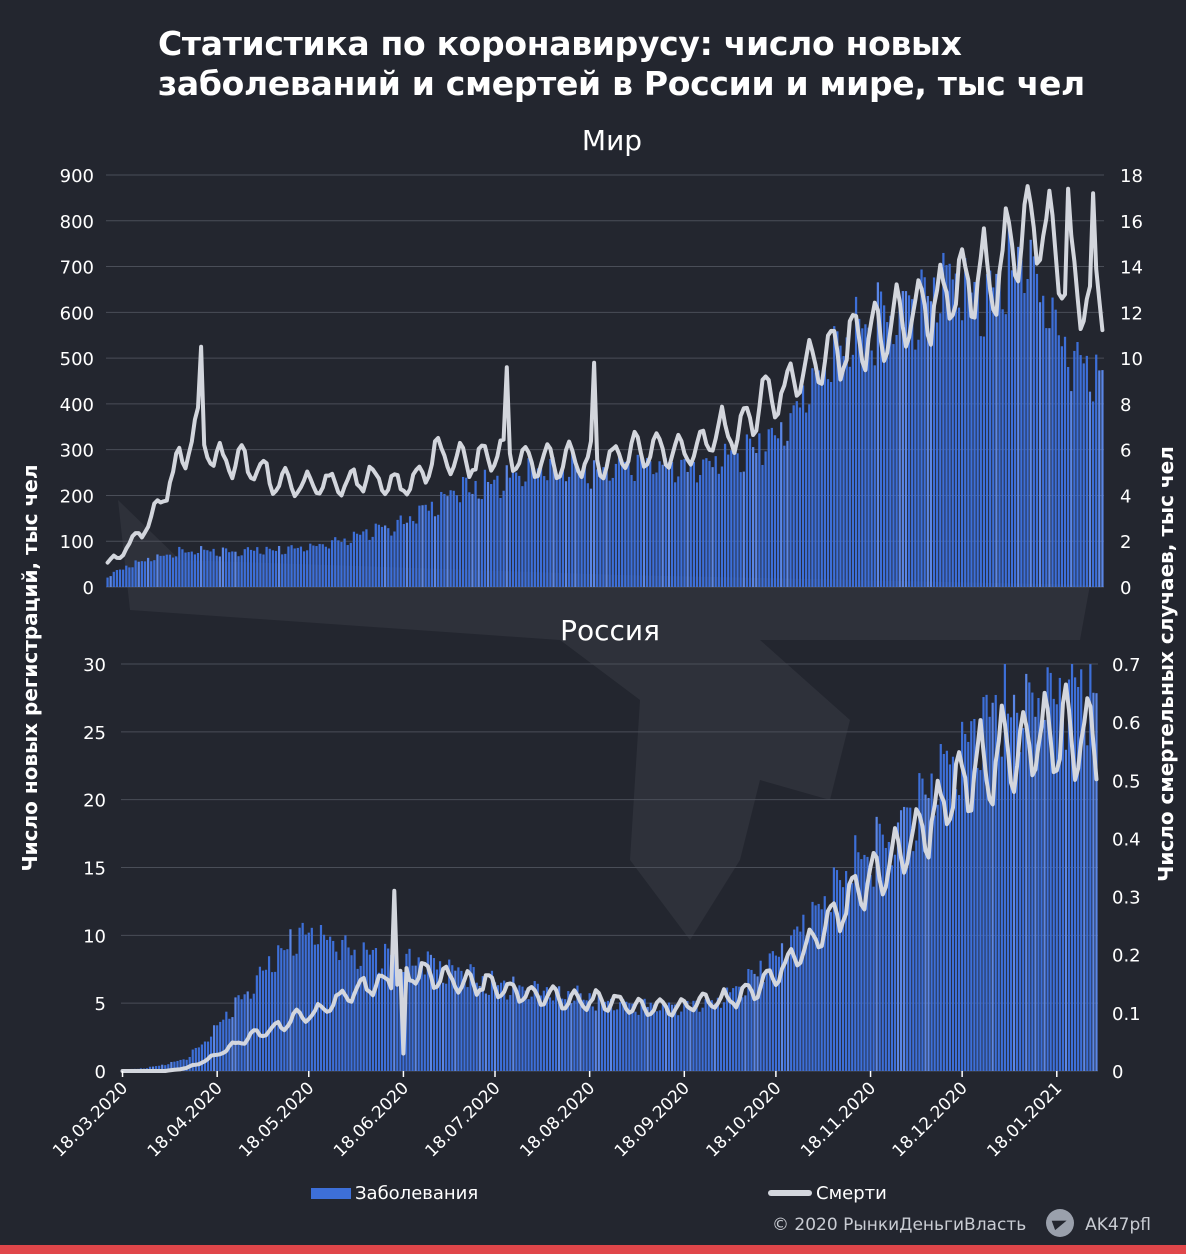 This screenshot has width=1186, height=1254. I want to click on russia-x-tick-label: 18.08.2020, so click(557, 1119).